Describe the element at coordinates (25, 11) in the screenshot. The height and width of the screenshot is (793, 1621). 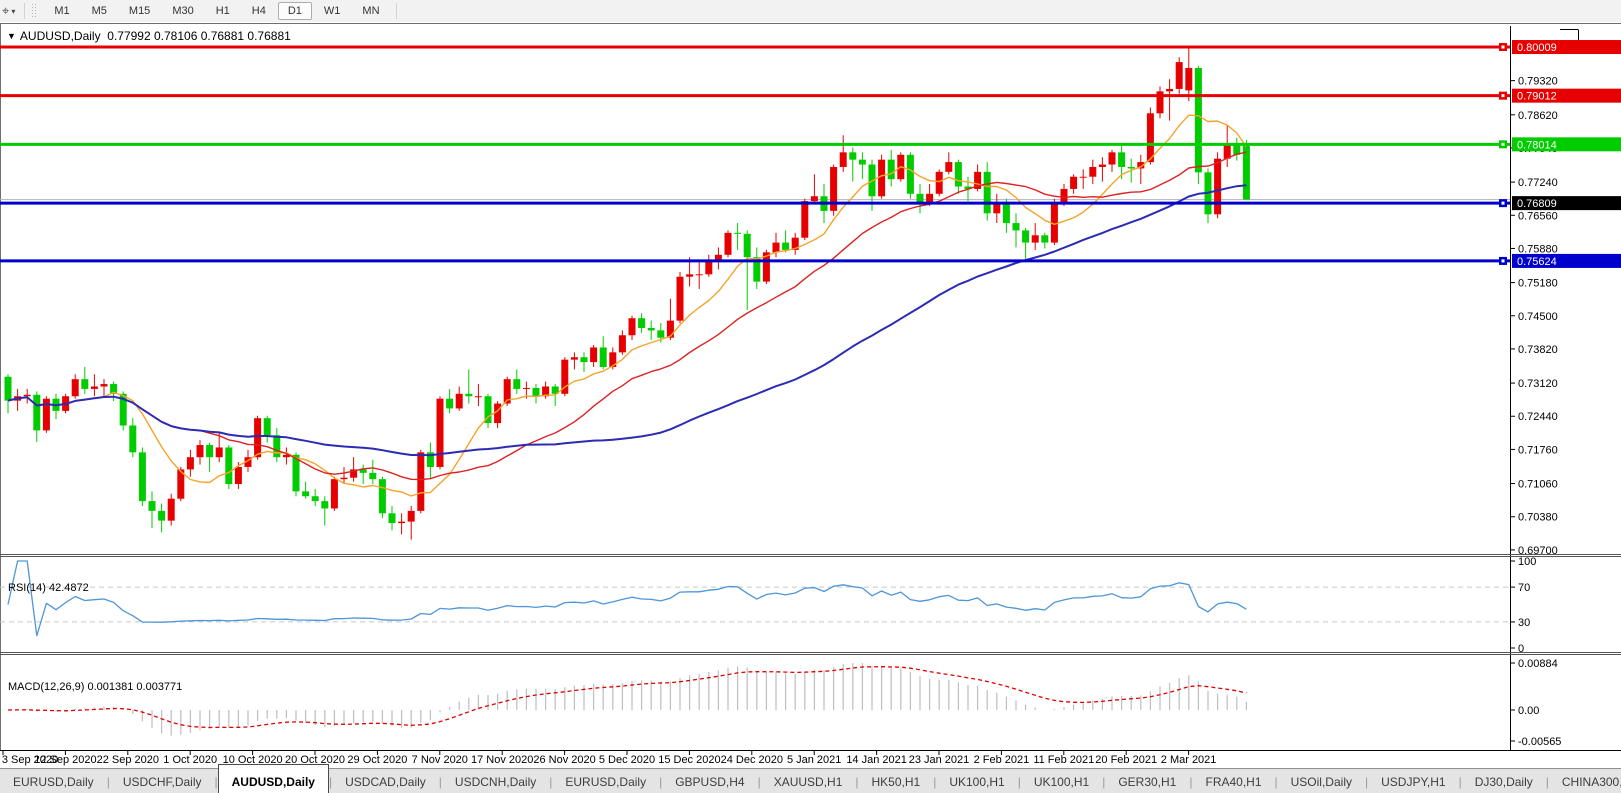
I see `toolbar-separator` at that location.